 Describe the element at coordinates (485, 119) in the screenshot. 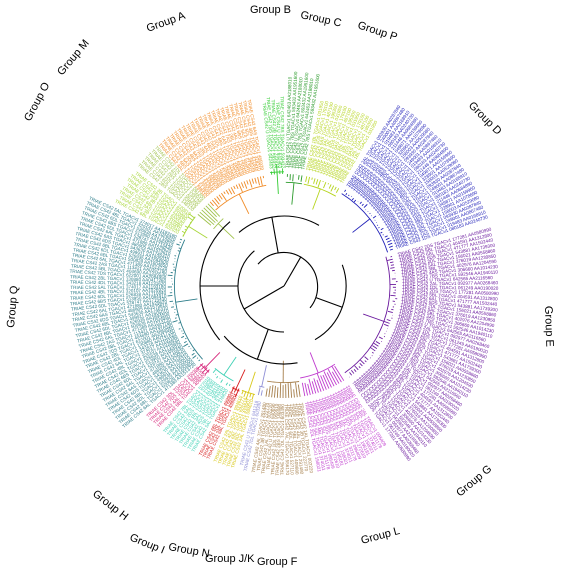

I see `group-d-label: Group D` at that location.